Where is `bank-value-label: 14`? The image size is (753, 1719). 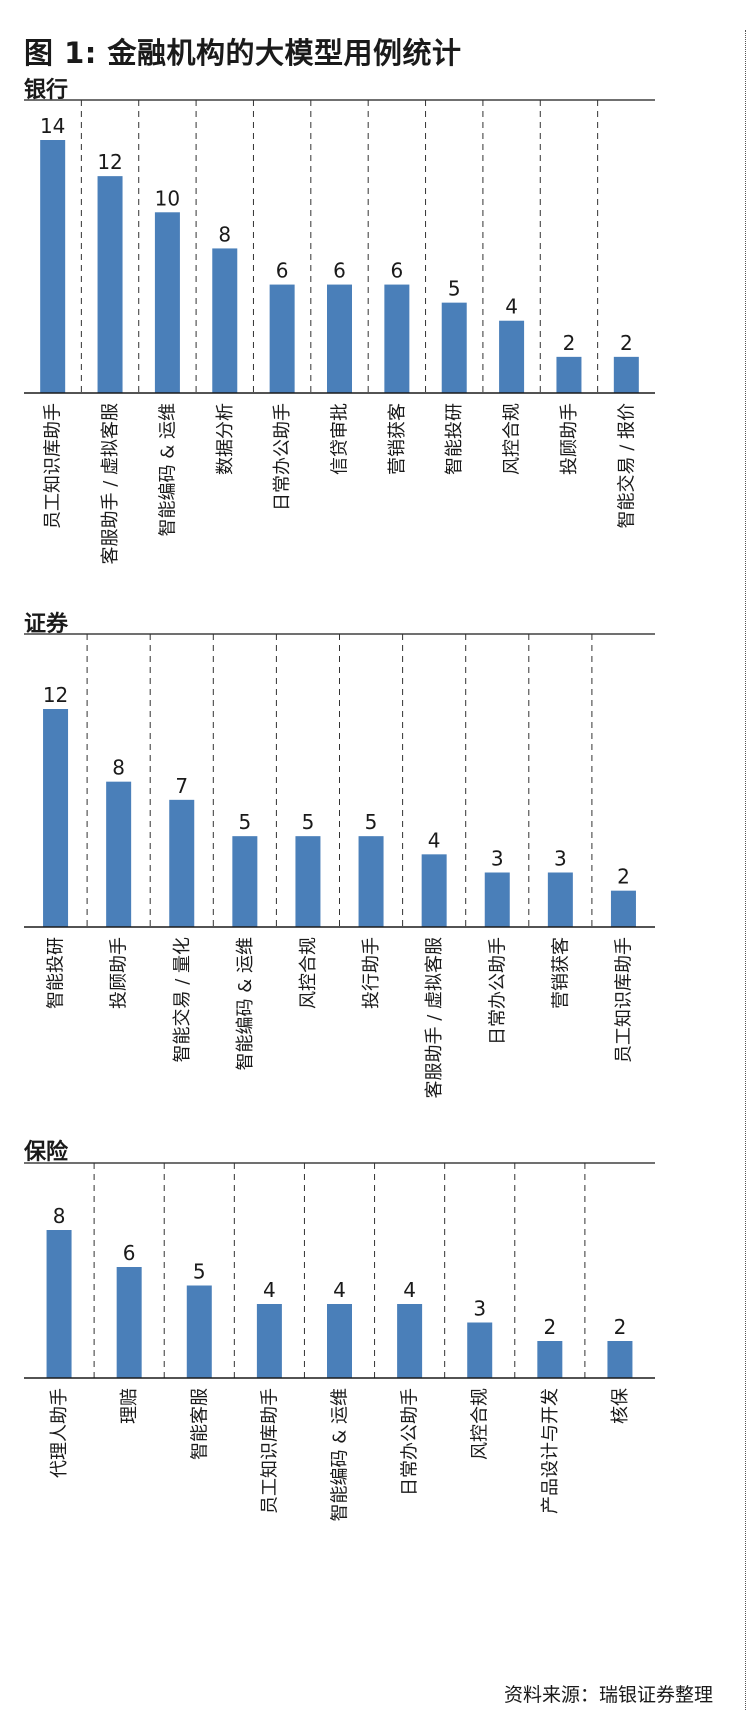 bank-value-label: 14 is located at coordinates (52, 126).